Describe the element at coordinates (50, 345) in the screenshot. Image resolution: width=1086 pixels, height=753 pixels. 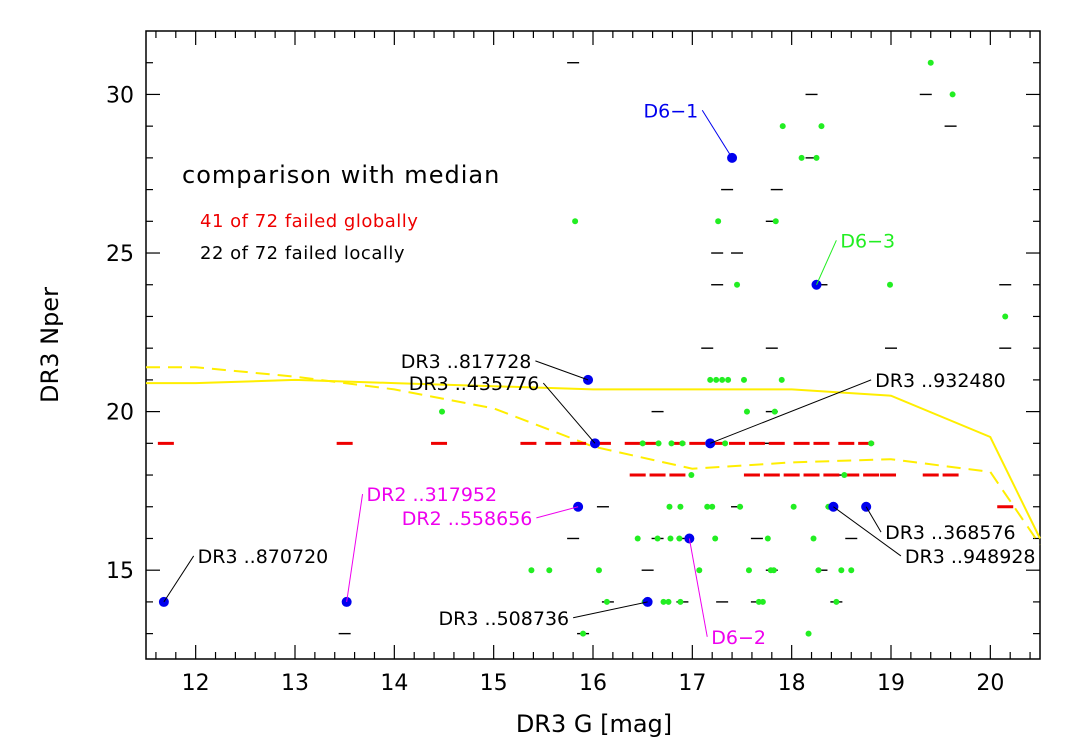
I see `y-axis-label: DR3 Nper` at that location.